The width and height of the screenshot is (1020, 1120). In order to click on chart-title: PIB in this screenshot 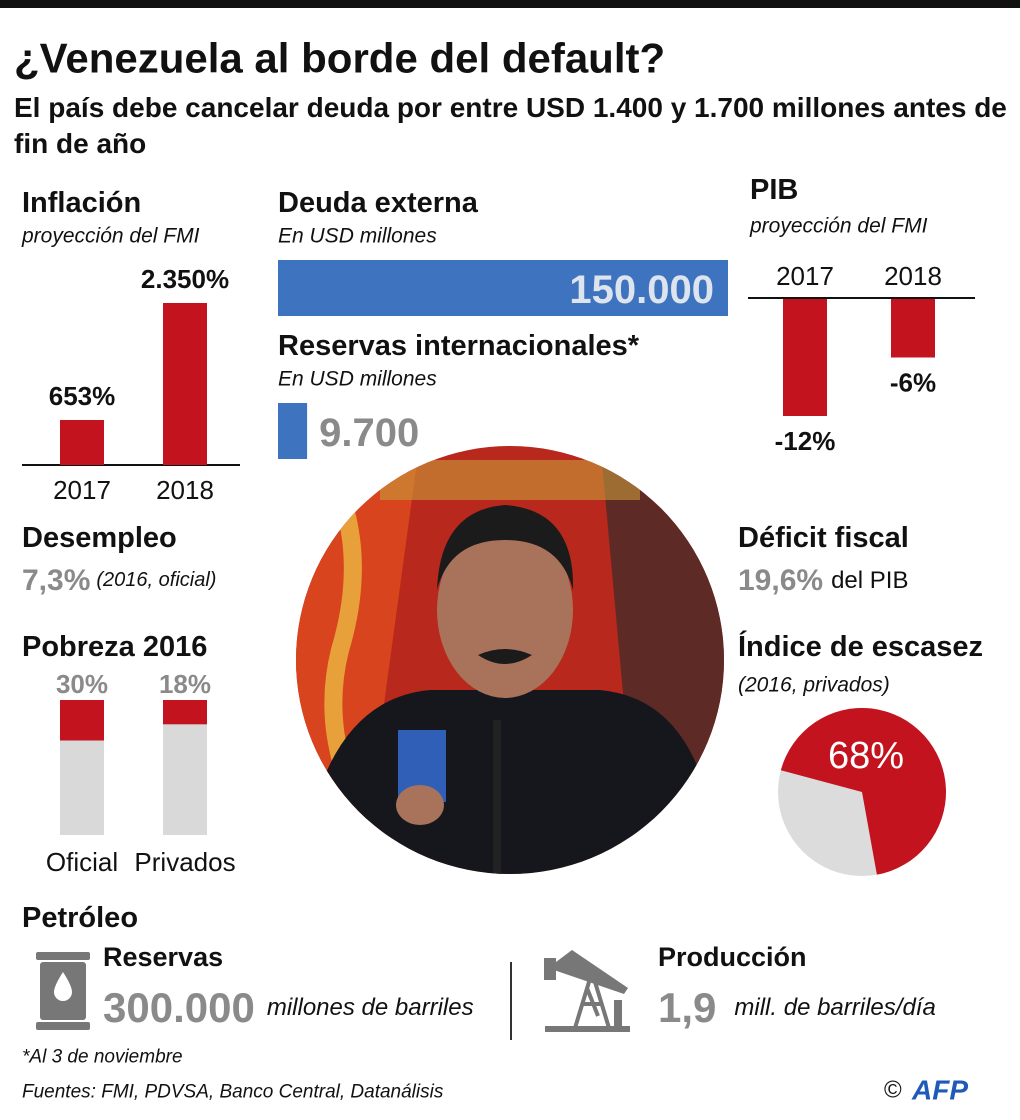, I will do `click(774, 190)`.